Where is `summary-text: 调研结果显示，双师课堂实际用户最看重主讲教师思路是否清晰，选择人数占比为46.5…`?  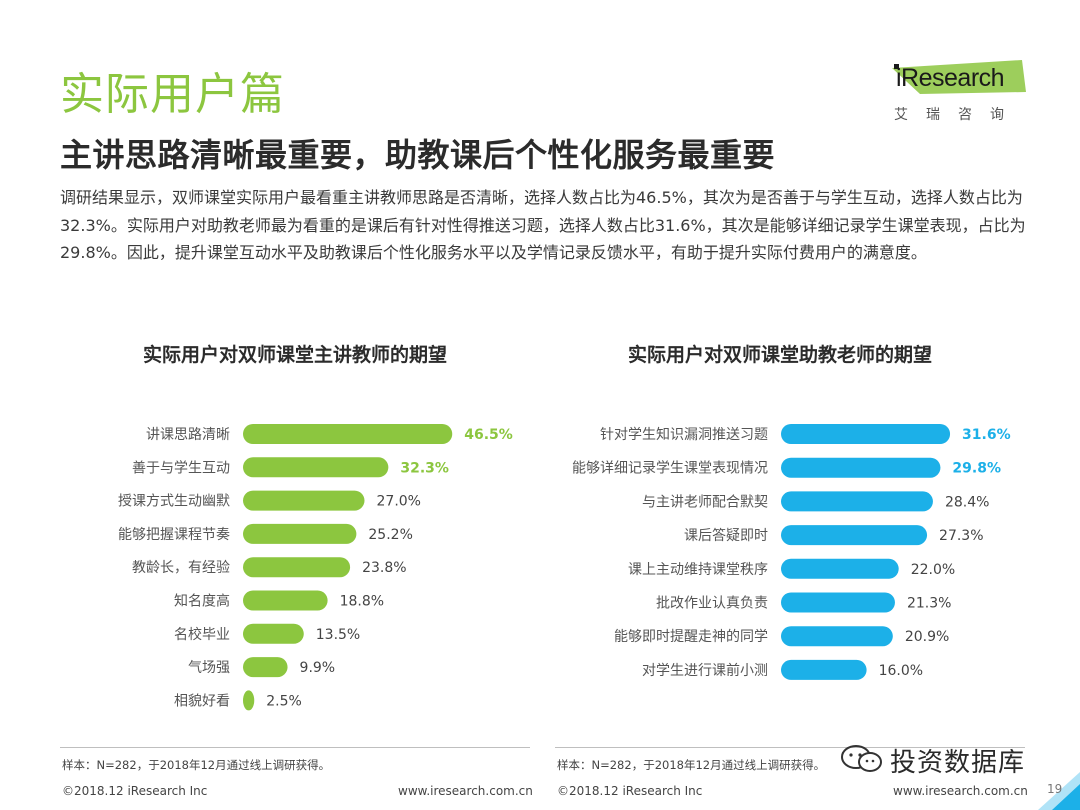 summary-text: 调研结果显示，双师课堂实际用户最看重主讲教师思路是否清晰，选择人数占比为46.5… is located at coordinates (543, 225).